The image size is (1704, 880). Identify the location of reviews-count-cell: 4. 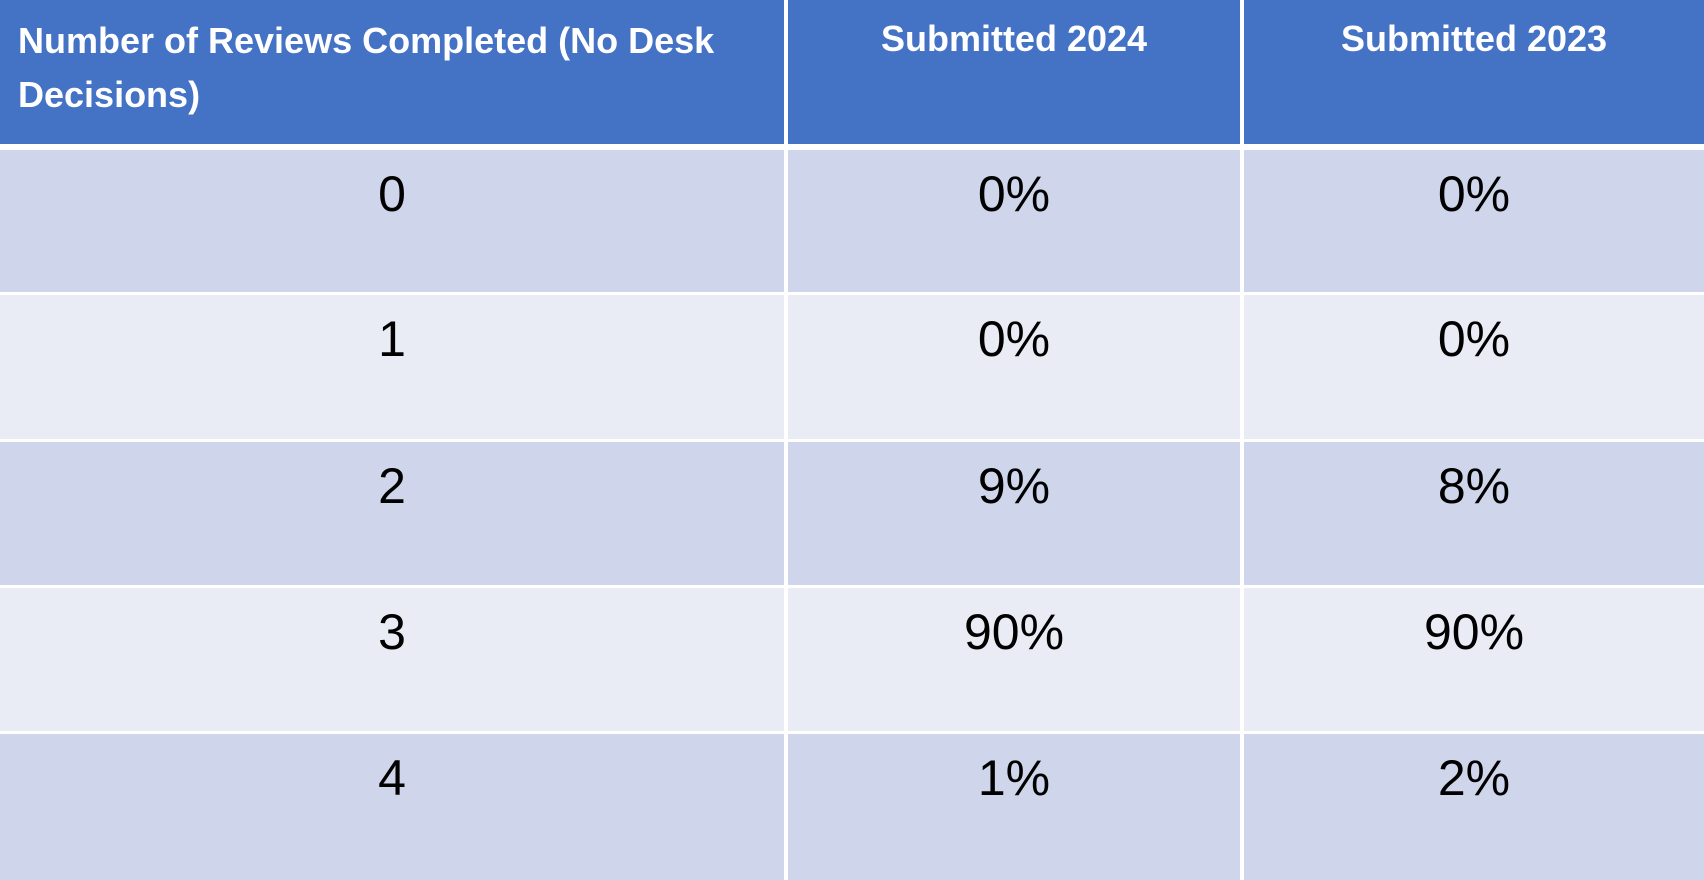
(392, 807).